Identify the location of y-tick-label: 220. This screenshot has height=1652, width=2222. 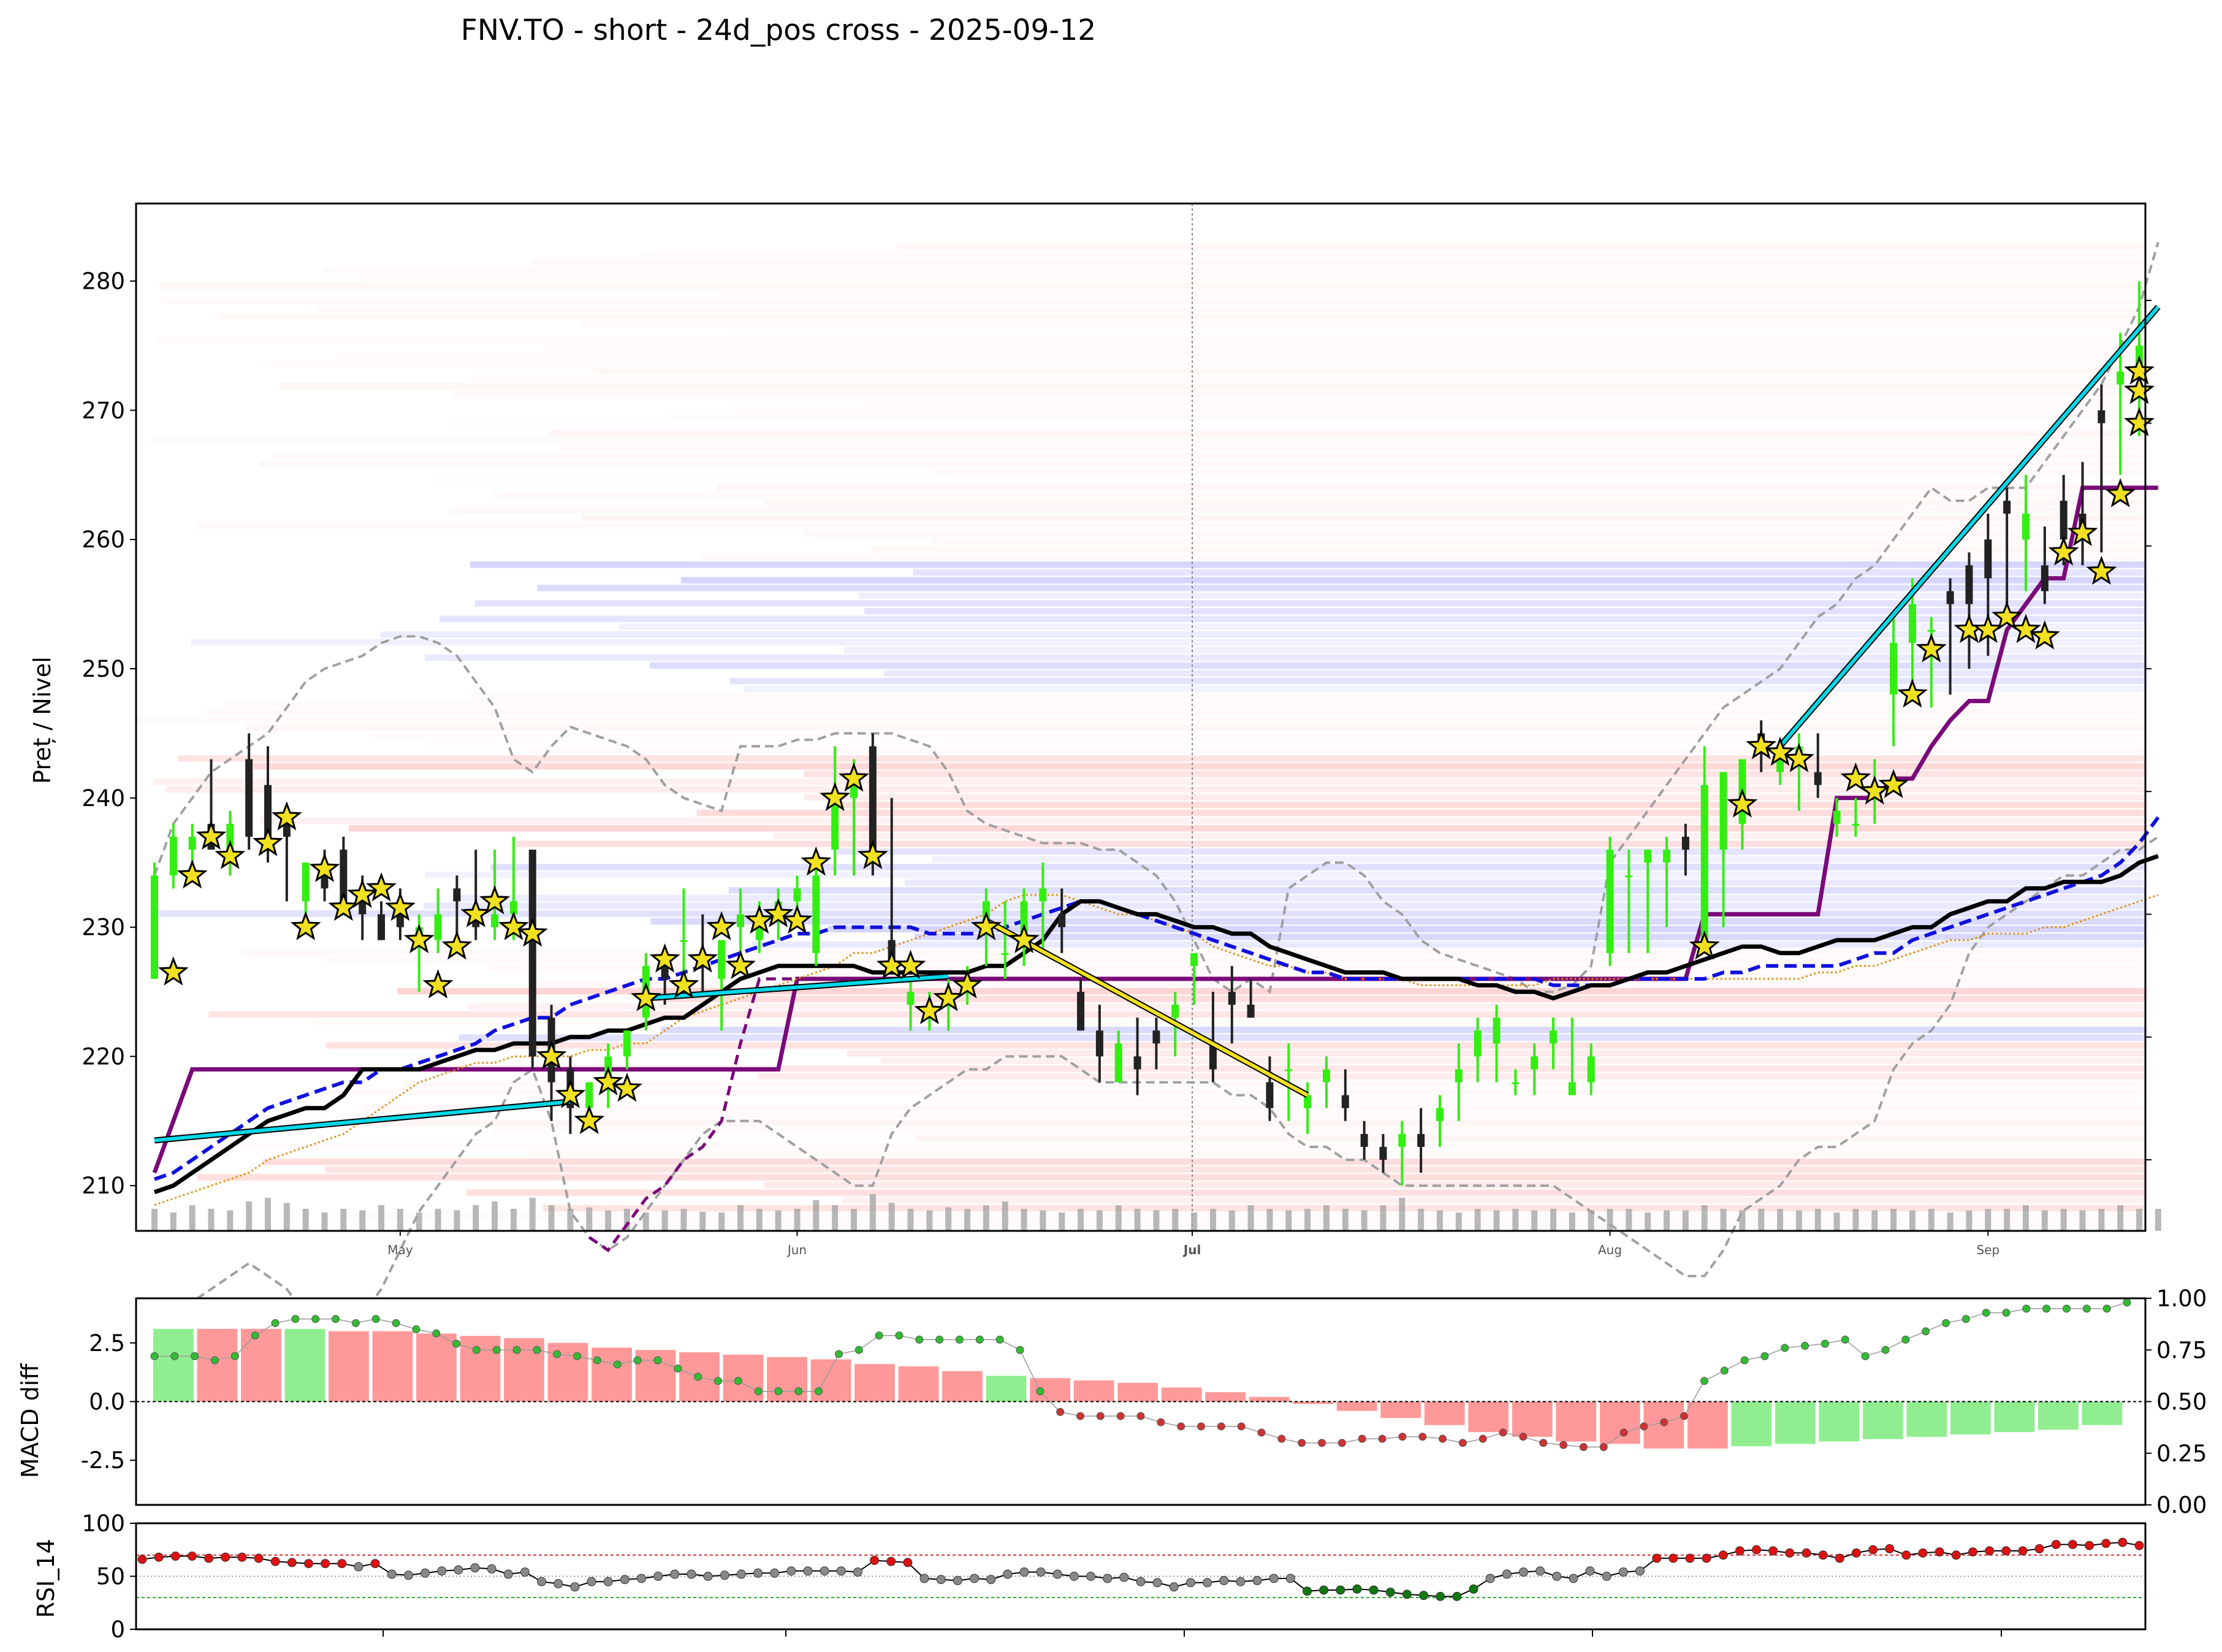
(103, 1056).